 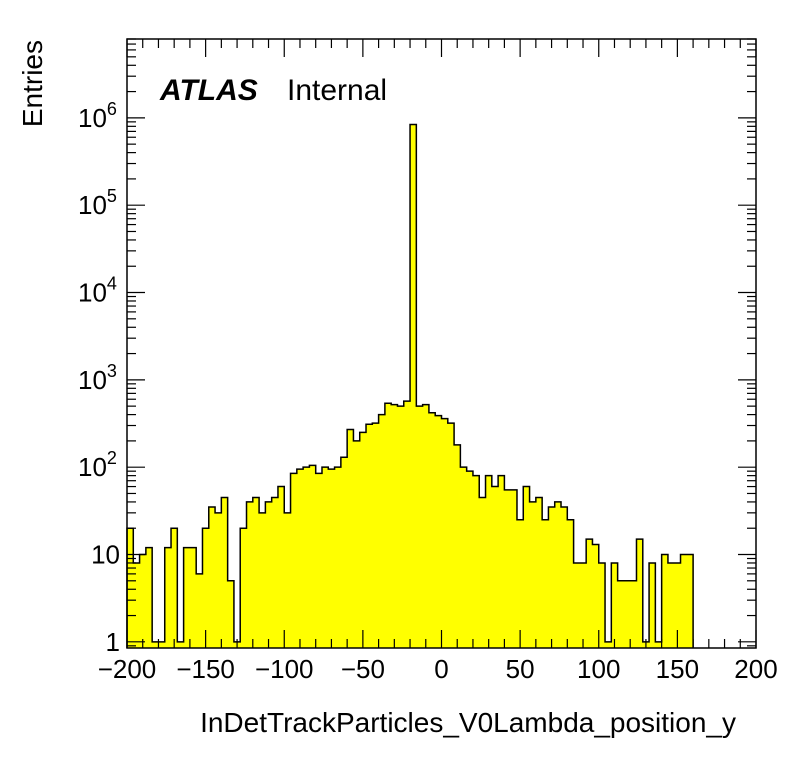 What do you see at coordinates (273, 90) in the screenshot?
I see `atlas-label: ATLAS Internal` at bounding box center [273, 90].